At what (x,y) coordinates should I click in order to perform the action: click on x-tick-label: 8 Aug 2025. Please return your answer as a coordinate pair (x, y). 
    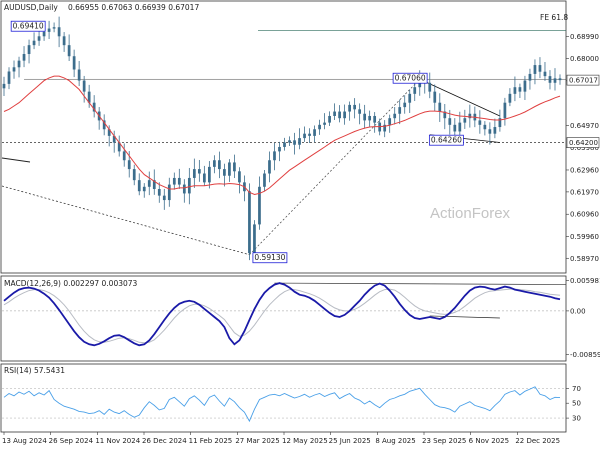
    Looking at the image, I should click on (395, 441).